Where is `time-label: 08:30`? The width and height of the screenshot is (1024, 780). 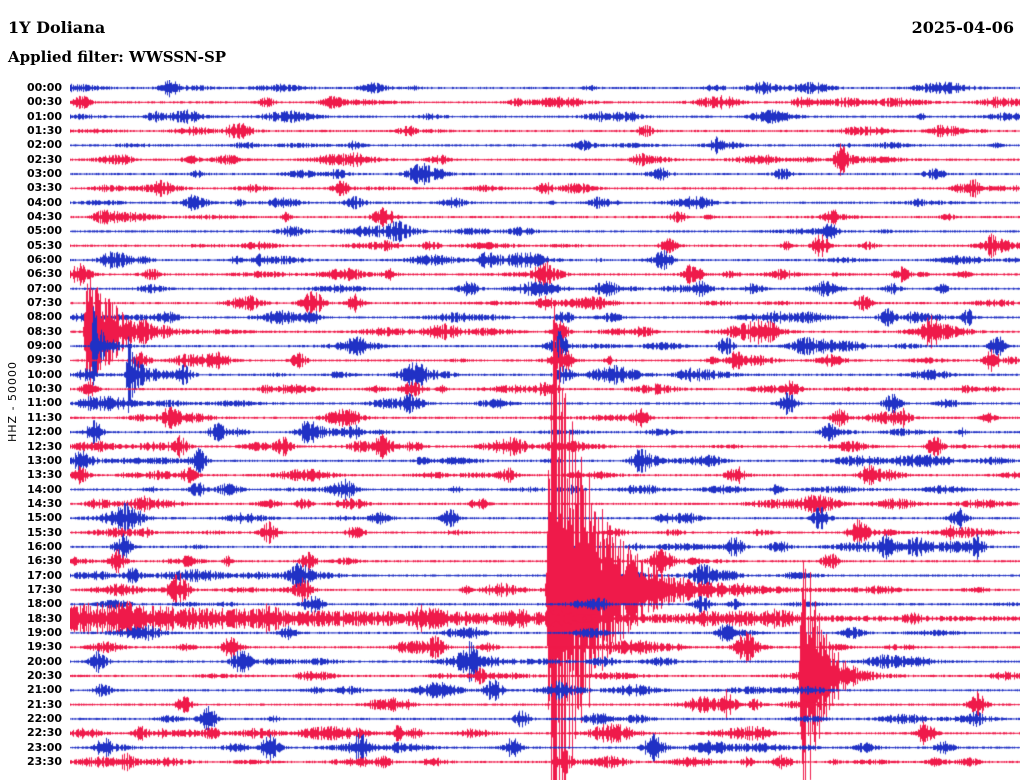 time-label: 08:30 is located at coordinates (44, 331).